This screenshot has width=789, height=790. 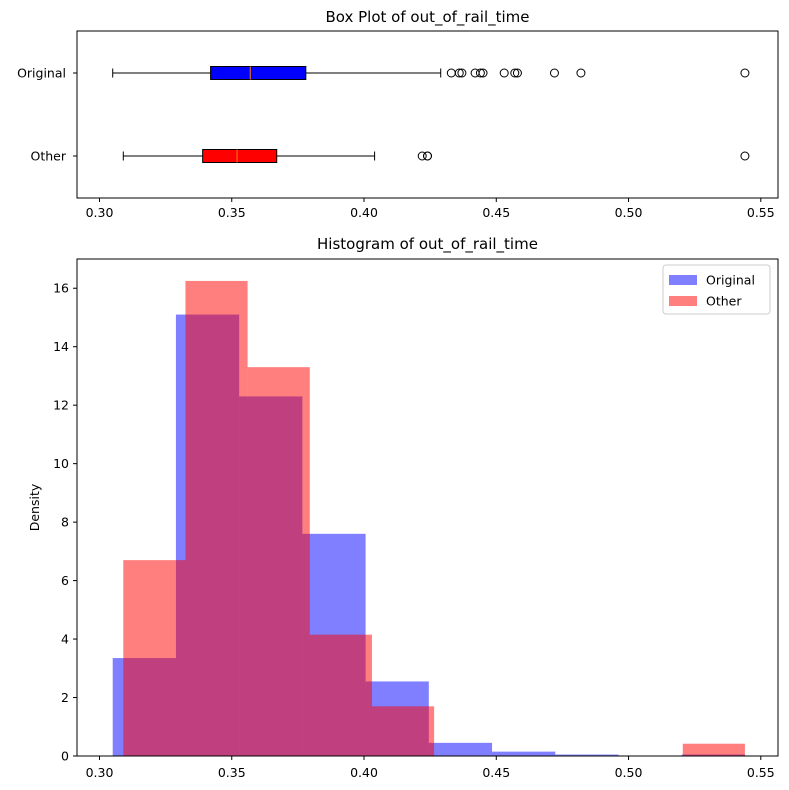 I want to click on histogram-y-tick-label: 16, so click(x=61, y=288).